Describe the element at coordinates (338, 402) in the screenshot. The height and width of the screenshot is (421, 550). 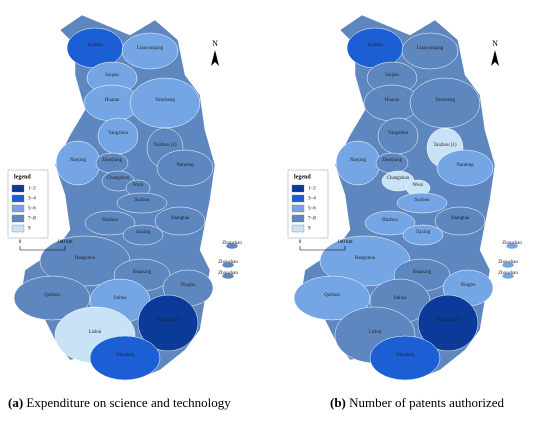
I see `caption-label: (b)` at that location.